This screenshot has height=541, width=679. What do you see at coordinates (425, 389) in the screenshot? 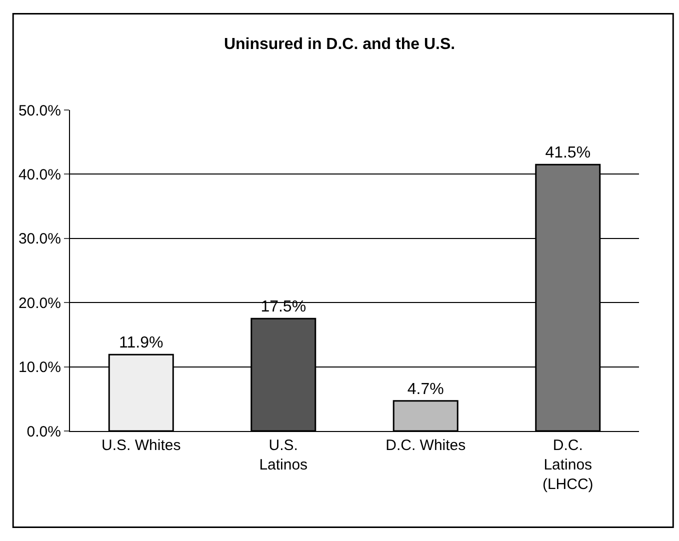
I see `data-label: 4.7%` at bounding box center [425, 389].